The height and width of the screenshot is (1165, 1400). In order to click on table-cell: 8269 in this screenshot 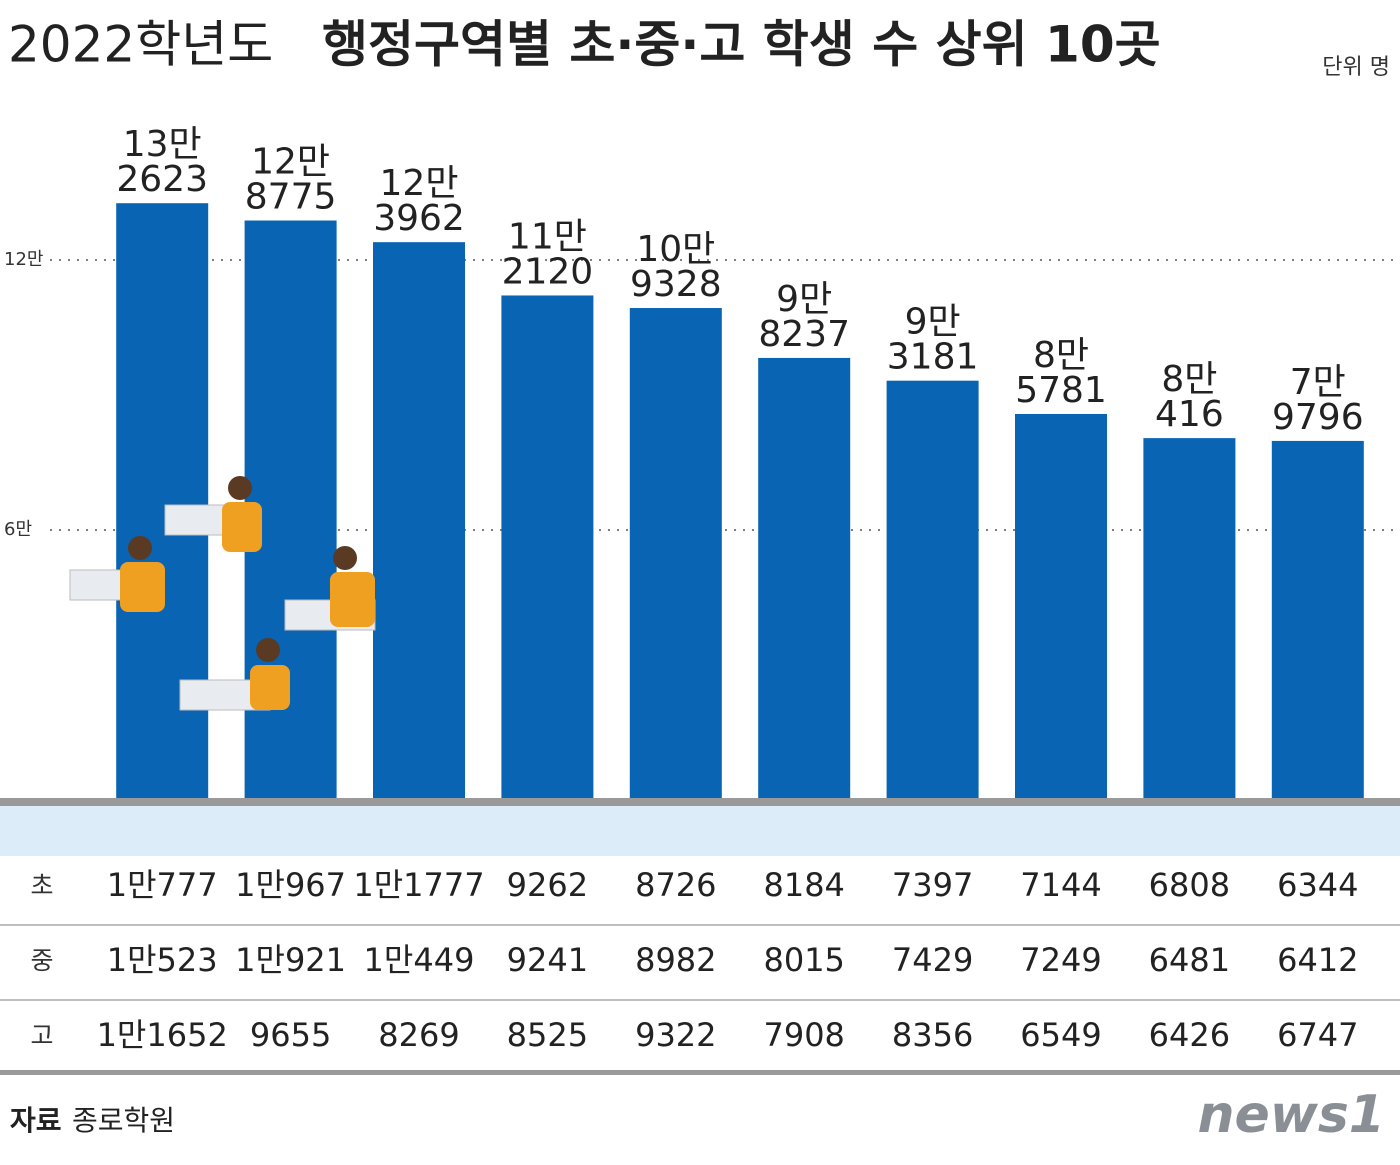, I will do `click(418, 1035)`.